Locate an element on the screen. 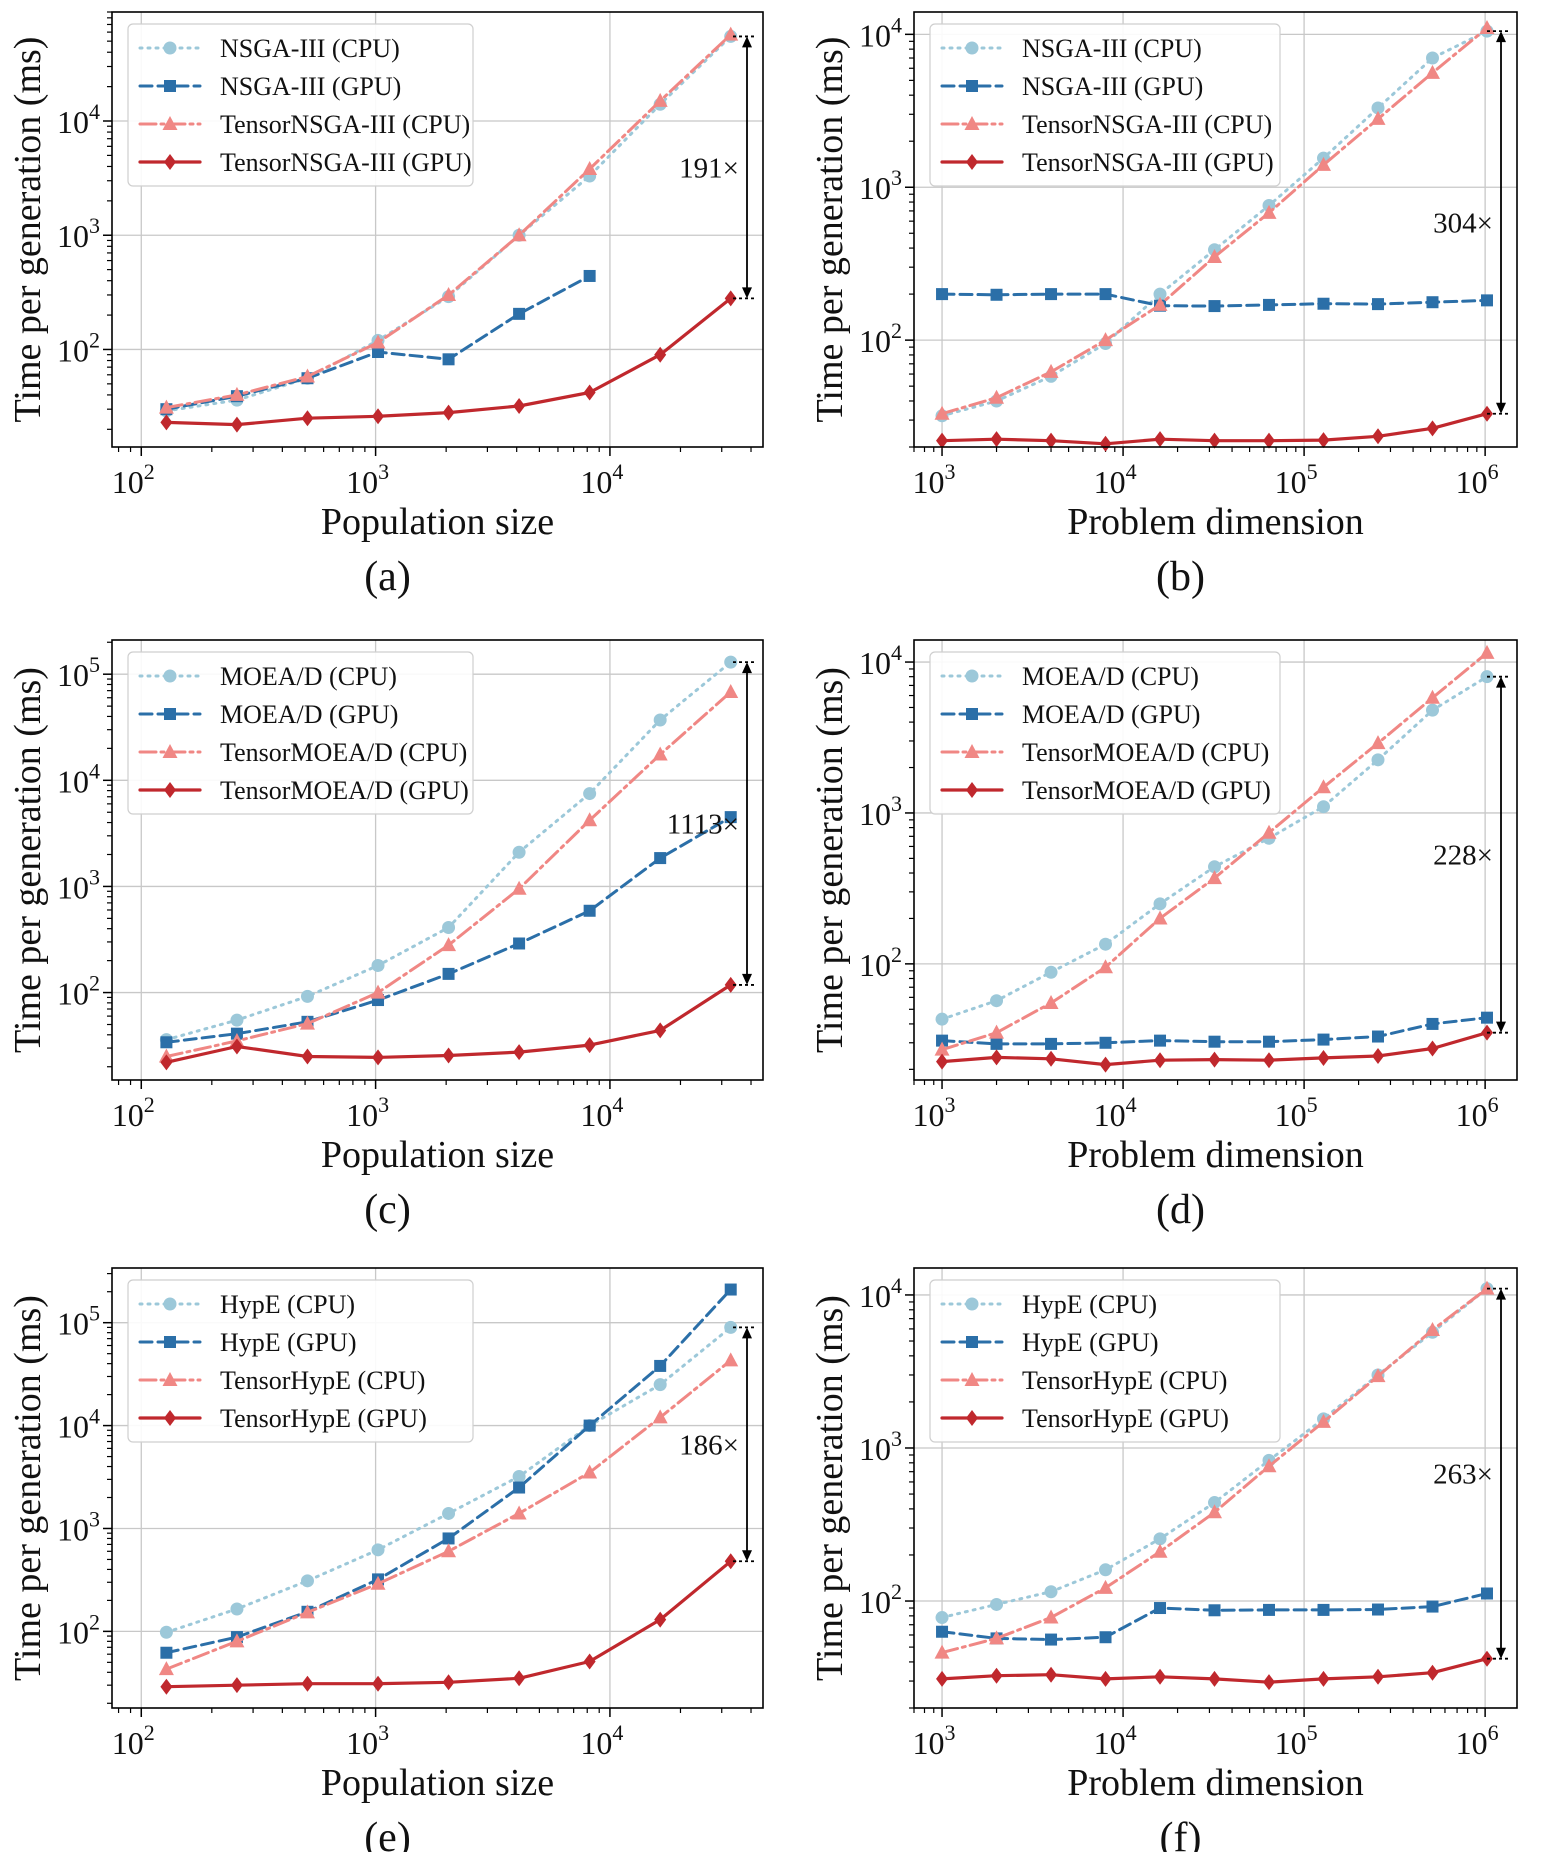 This screenshot has width=1546, height=1852. legend-item: HypE (CPU) is located at coordinates (246, 1304).